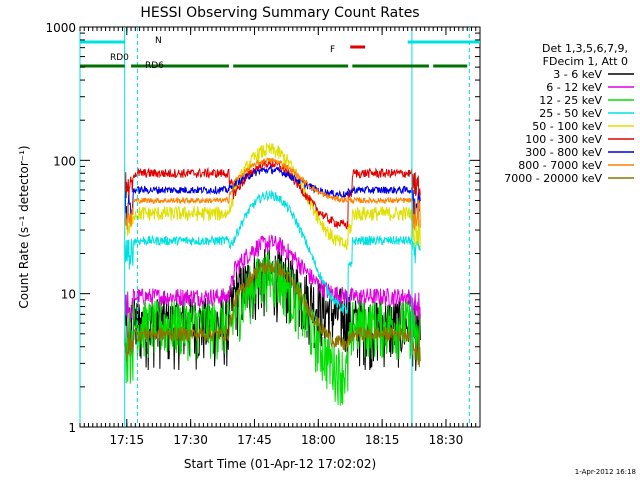  Describe the element at coordinates (605, 472) in the screenshot. I see `footer-timestamp: 1-Apr-2012 16:18` at that location.